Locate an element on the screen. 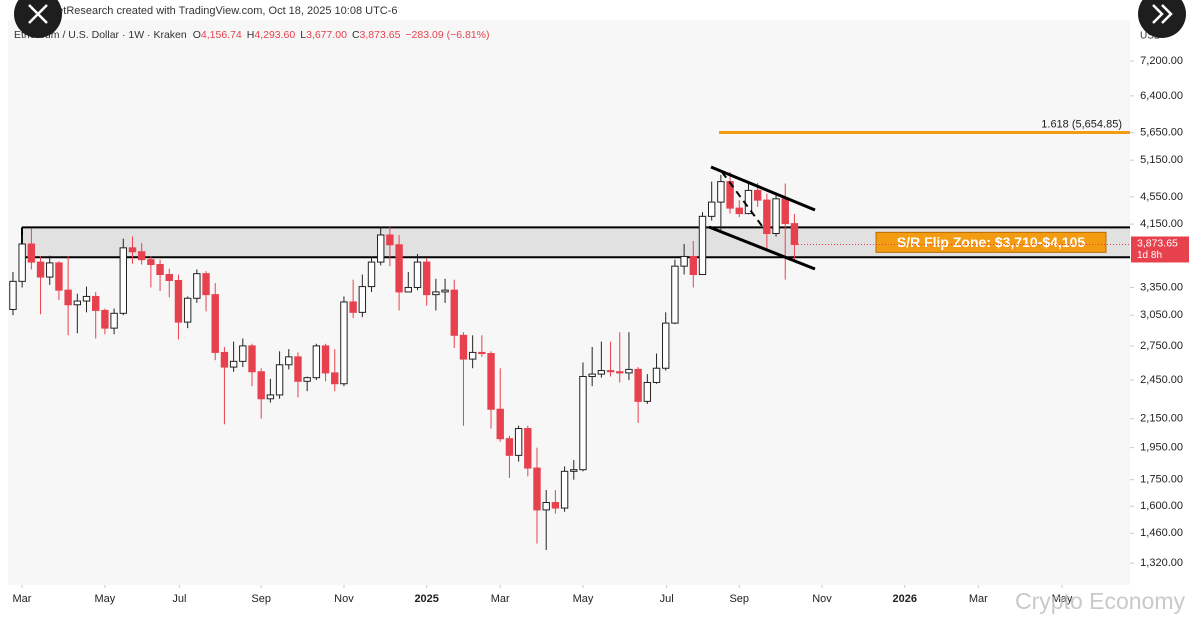  fib-label: 1.618 (5,654.85) is located at coordinates (1081, 124).